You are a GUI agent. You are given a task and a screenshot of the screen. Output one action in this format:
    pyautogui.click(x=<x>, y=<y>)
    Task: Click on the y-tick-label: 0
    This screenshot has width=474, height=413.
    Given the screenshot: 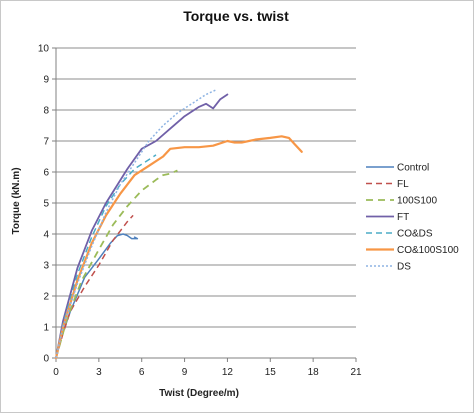 What is the action you would take?
    pyautogui.click(x=46, y=359)
    